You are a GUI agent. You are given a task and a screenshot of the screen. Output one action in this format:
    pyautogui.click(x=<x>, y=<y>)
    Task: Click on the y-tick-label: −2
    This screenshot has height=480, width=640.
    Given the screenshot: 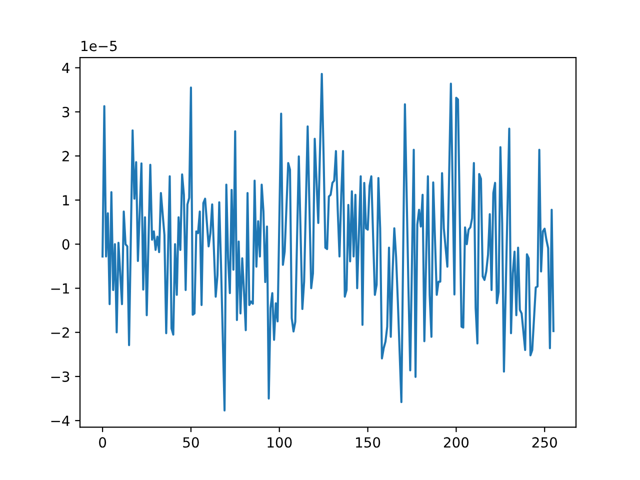 What is the action you would take?
    pyautogui.click(x=60, y=332)
    